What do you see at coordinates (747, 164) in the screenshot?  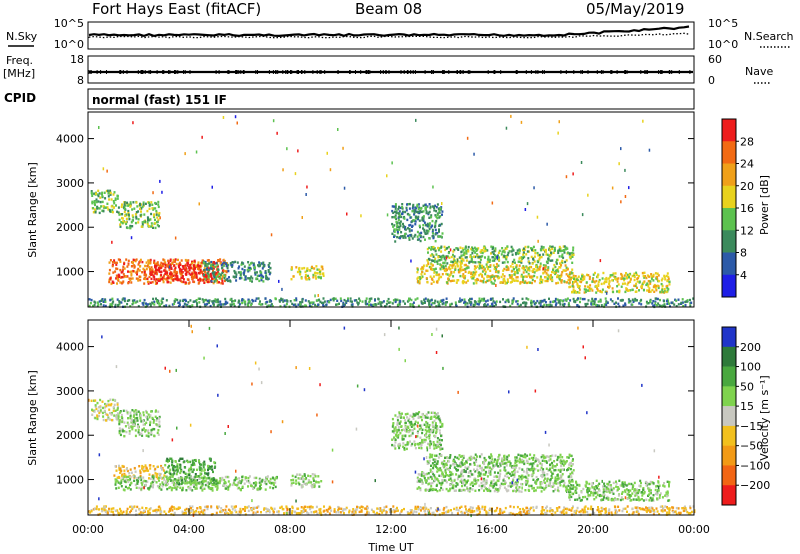 I see `colorbar-tick-0-5: 24` at bounding box center [747, 164].